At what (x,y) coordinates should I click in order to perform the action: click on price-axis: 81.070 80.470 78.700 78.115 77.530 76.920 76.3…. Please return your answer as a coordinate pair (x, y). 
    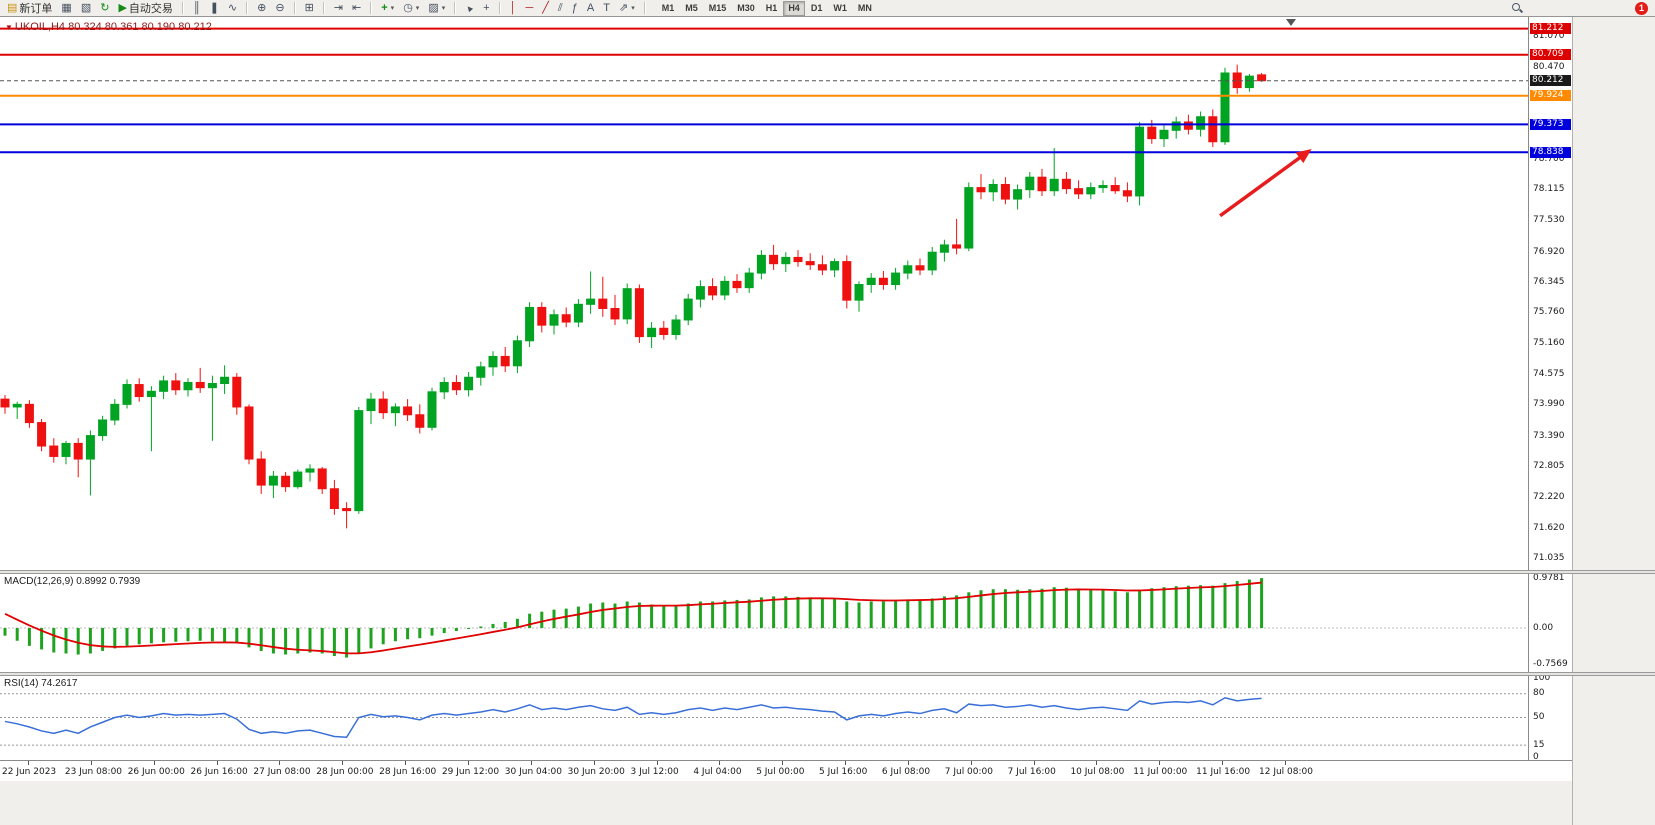
    Looking at the image, I should click on (1550, 390).